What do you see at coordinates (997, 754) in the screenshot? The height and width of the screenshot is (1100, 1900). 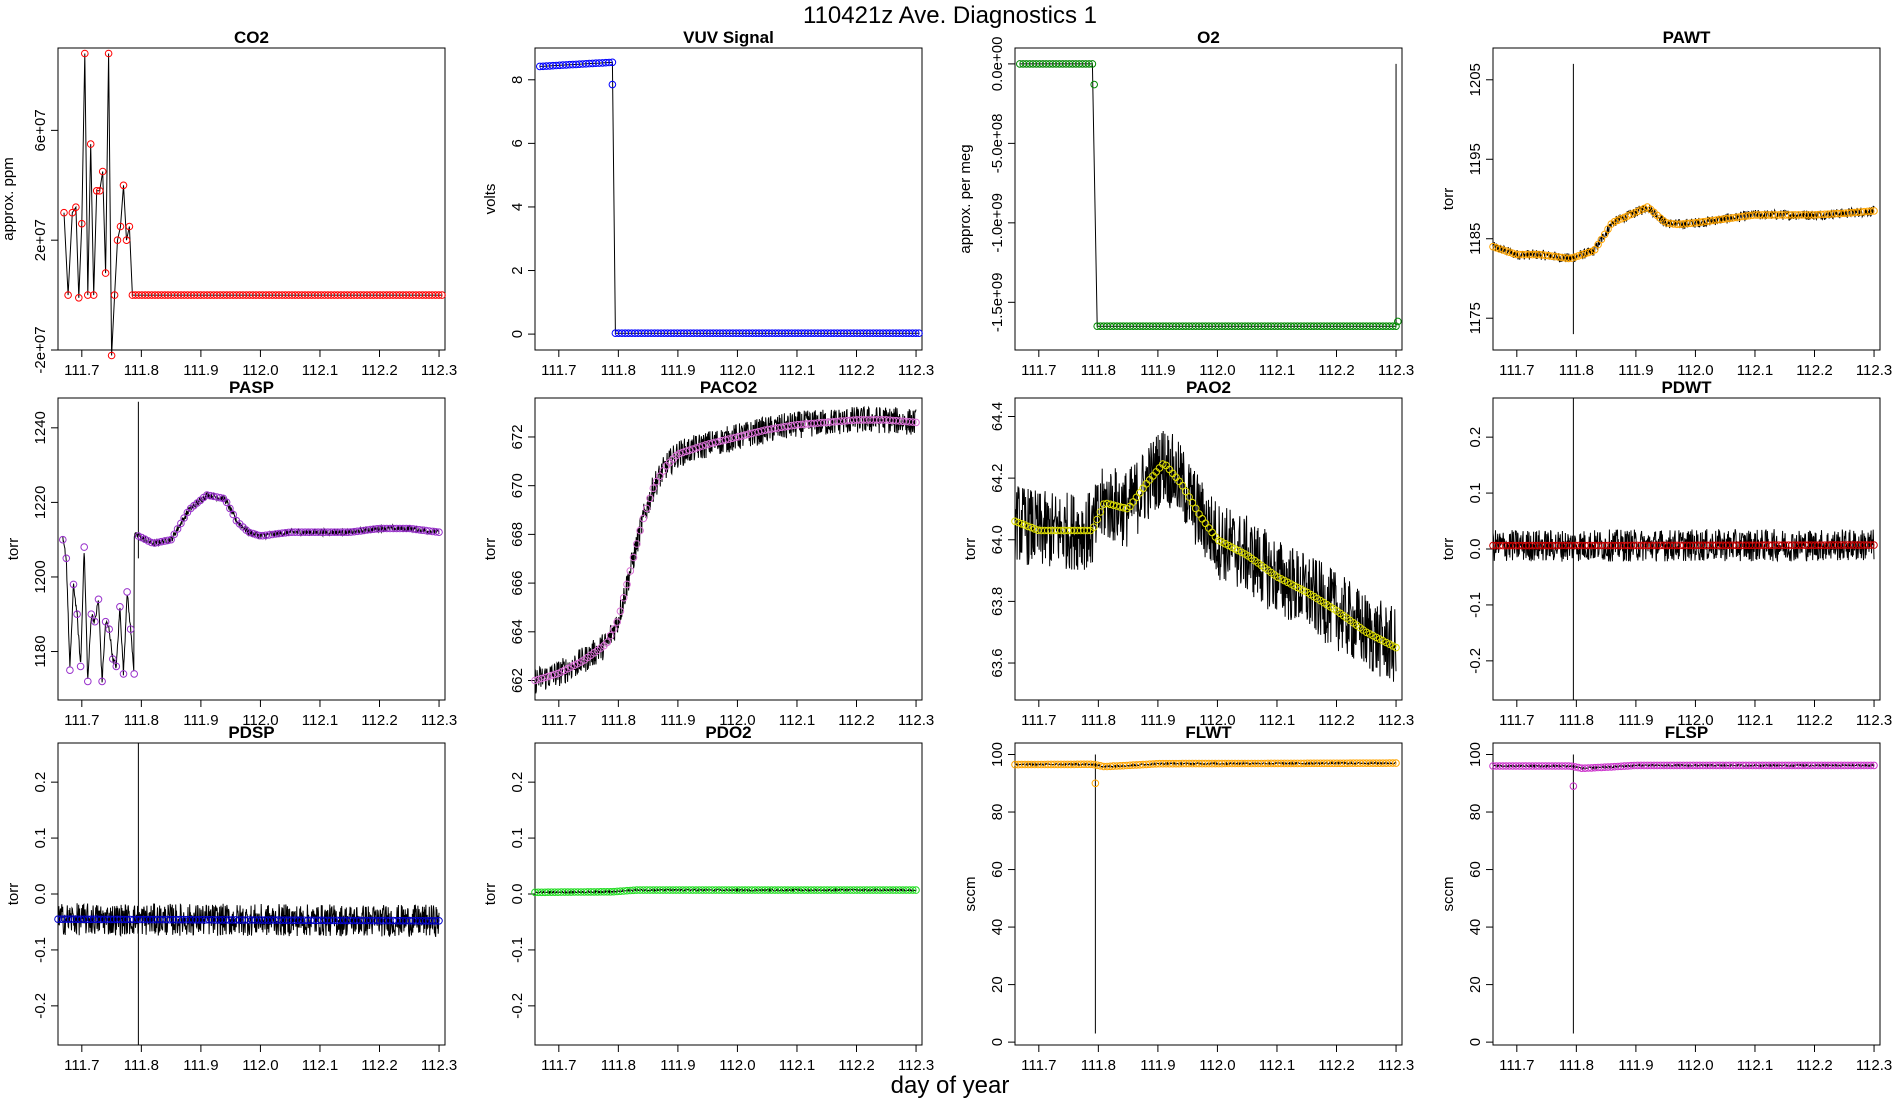 I see `panel-flwt-y-tick-label: 100` at bounding box center [997, 754].